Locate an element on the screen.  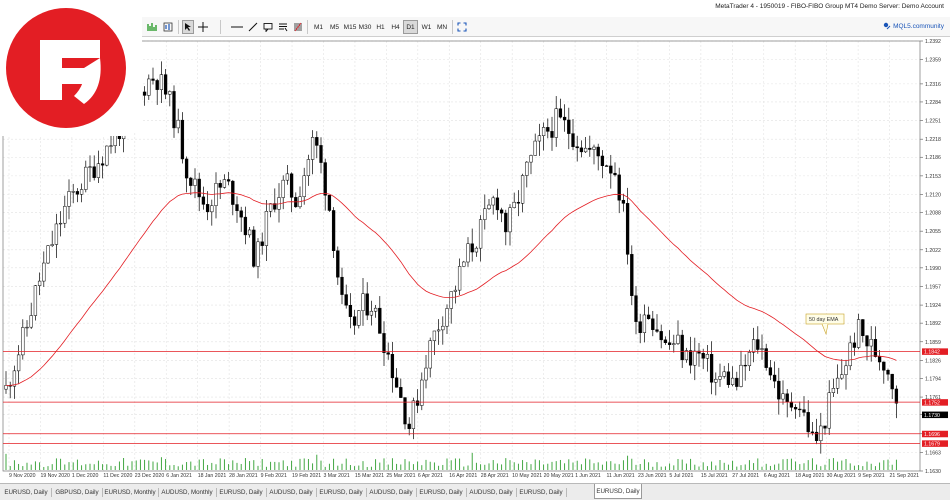
date-tick-label: 1 Dec 2020 is located at coordinates (85, 476).